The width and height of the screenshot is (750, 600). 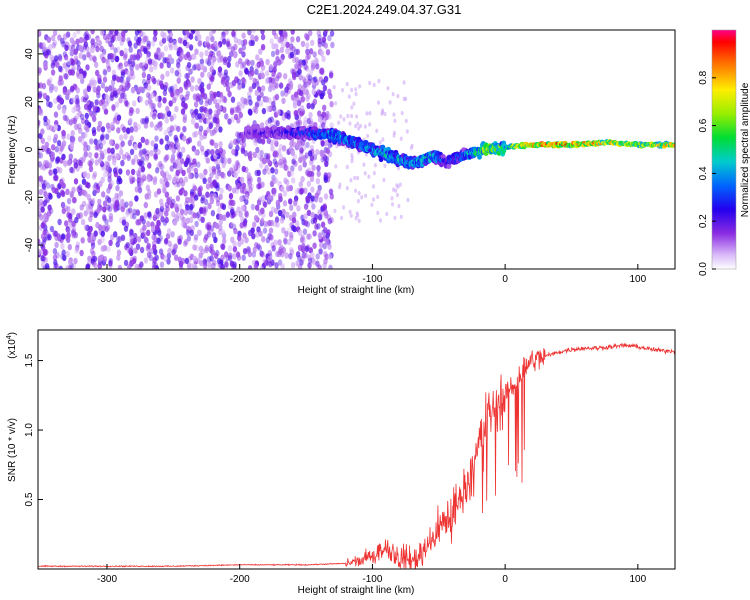 I want to click on snr-x-axis-label: Height of straight line (km), so click(x=356, y=590).